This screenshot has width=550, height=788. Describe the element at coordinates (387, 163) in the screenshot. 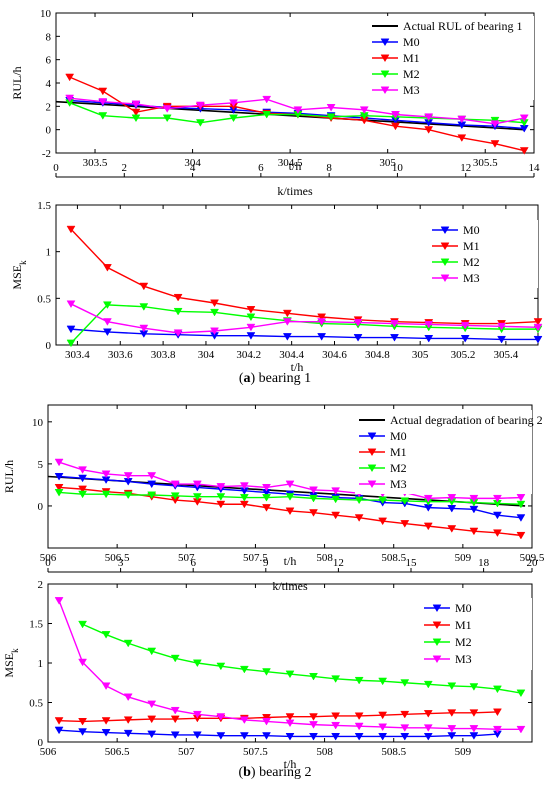

I see `x-tick-label: 305` at that location.